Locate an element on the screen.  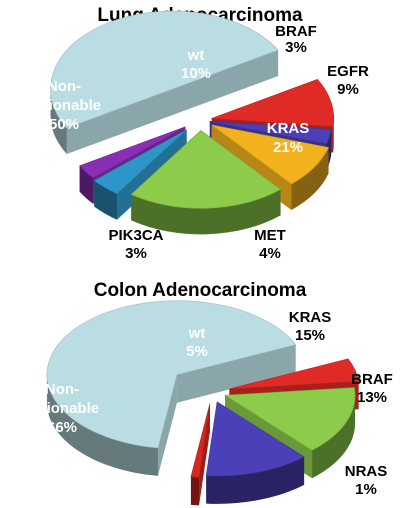
slice-label-braf: BRAF 3% is located at coordinates (296, 39).